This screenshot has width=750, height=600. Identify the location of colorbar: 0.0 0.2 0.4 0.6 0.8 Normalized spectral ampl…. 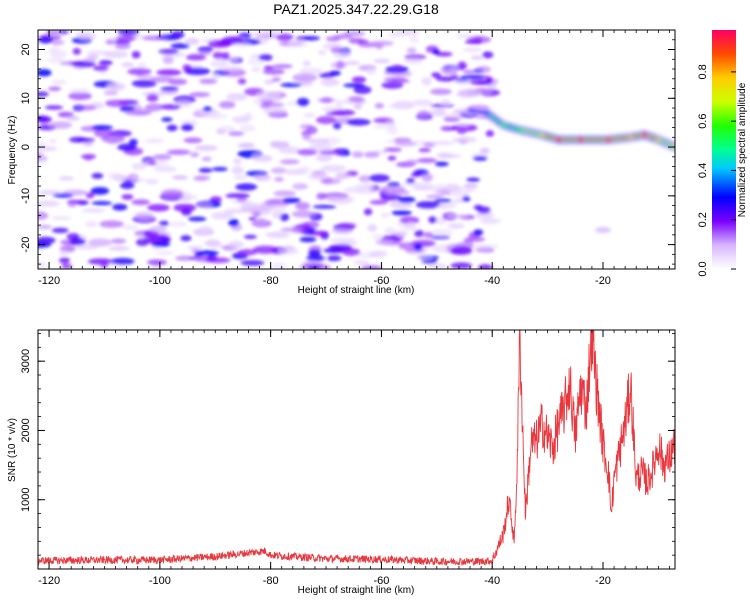
(722, 153).